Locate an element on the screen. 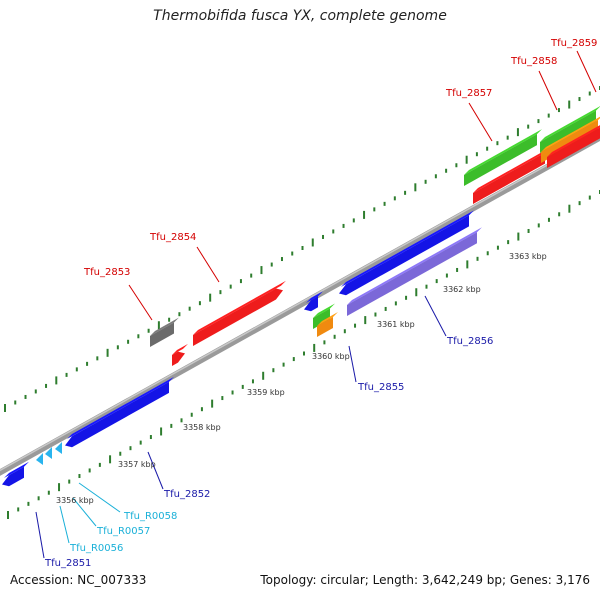 Image resolution: width=600 pixels, height=600 pixels. cds-tfu-2857b-top is located at coordinates (511, 170).